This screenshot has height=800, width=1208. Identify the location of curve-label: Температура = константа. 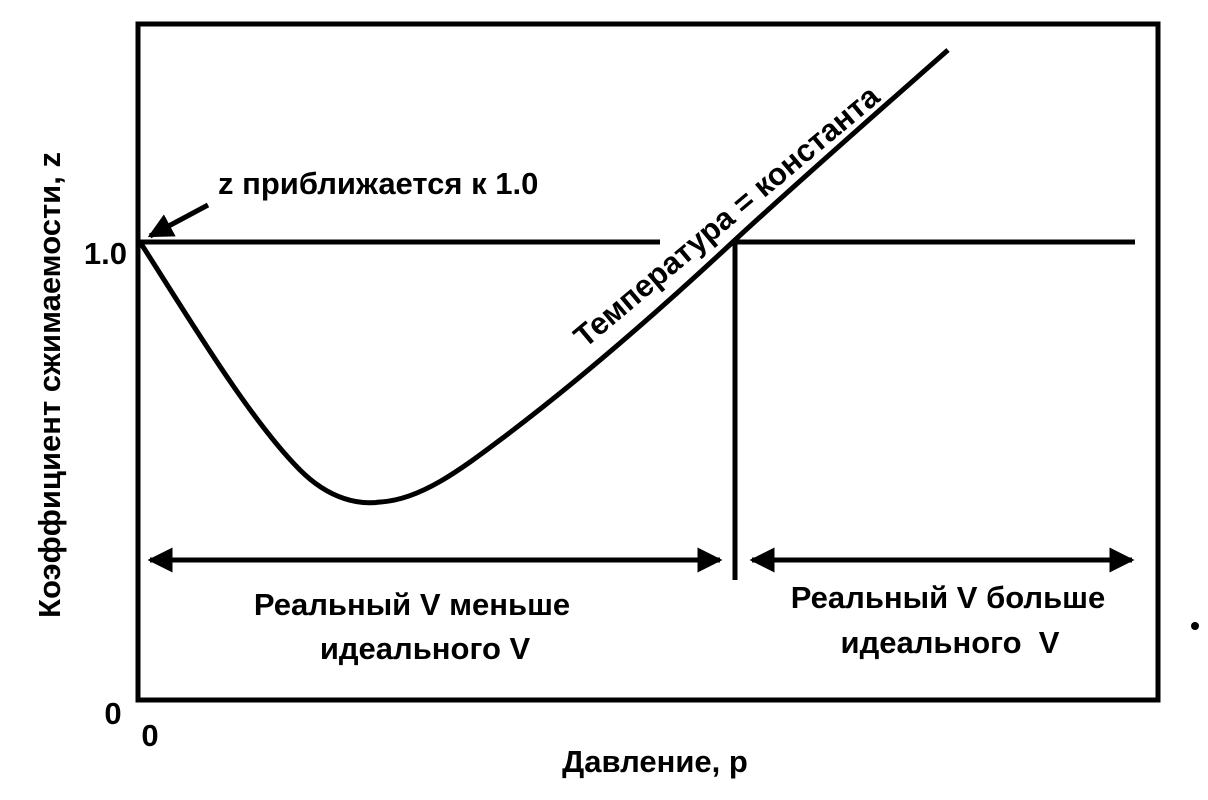
(727, 216).